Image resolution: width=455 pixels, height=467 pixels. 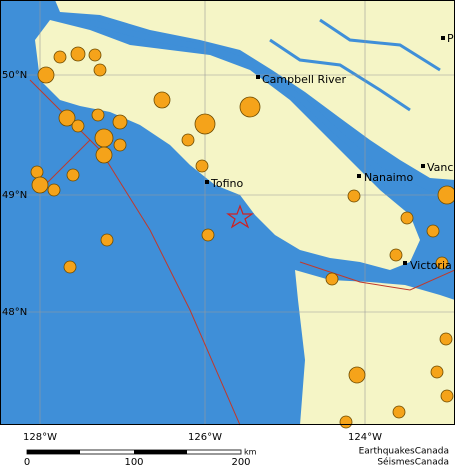 What do you see at coordinates (365, 437) in the screenshot?
I see `lon-label: 124°W` at bounding box center [365, 437].